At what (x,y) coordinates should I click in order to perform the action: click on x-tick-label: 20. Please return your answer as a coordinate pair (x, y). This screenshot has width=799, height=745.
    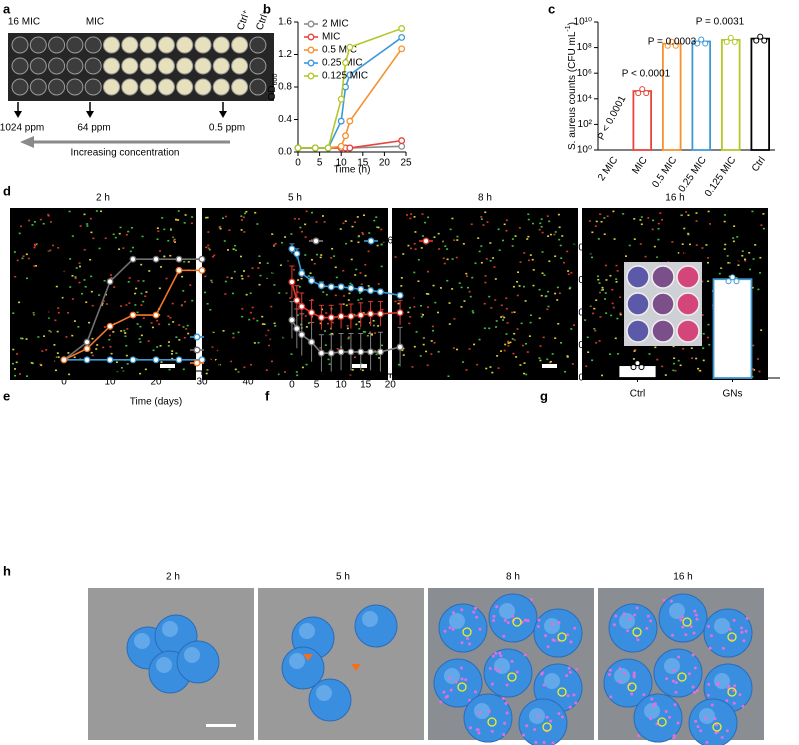
    Looking at the image, I should click on (156, 382).